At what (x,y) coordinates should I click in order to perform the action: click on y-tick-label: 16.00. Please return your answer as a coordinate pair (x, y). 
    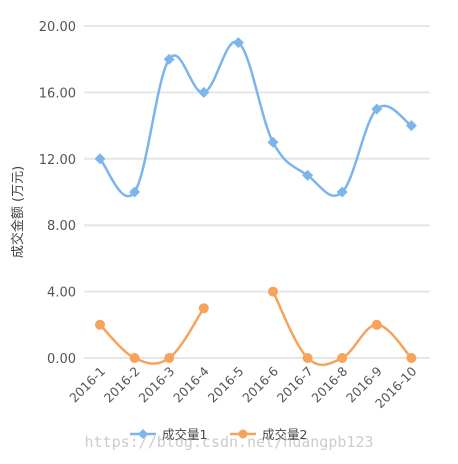
    Looking at the image, I should click on (57, 93).